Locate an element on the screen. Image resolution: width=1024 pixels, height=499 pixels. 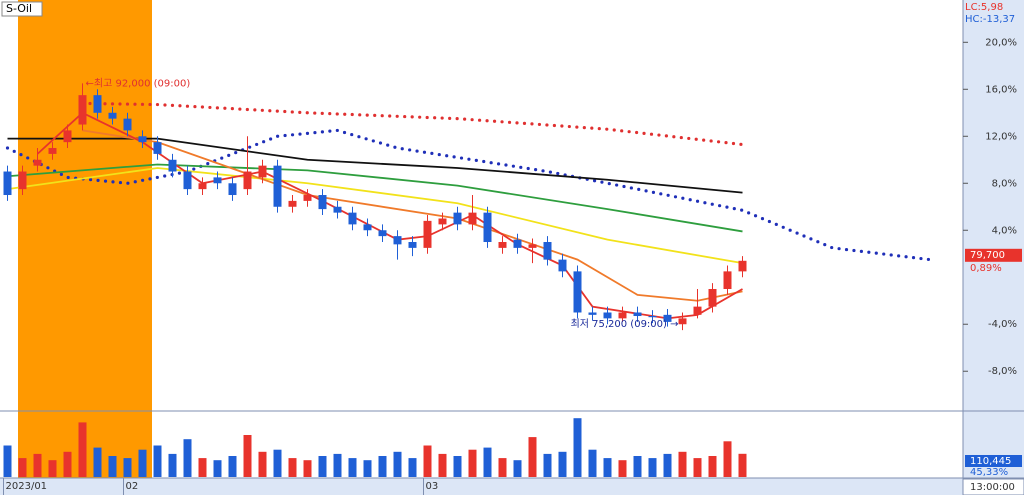
y-tick-label: 20,0% is located at coordinates (1001, 42).